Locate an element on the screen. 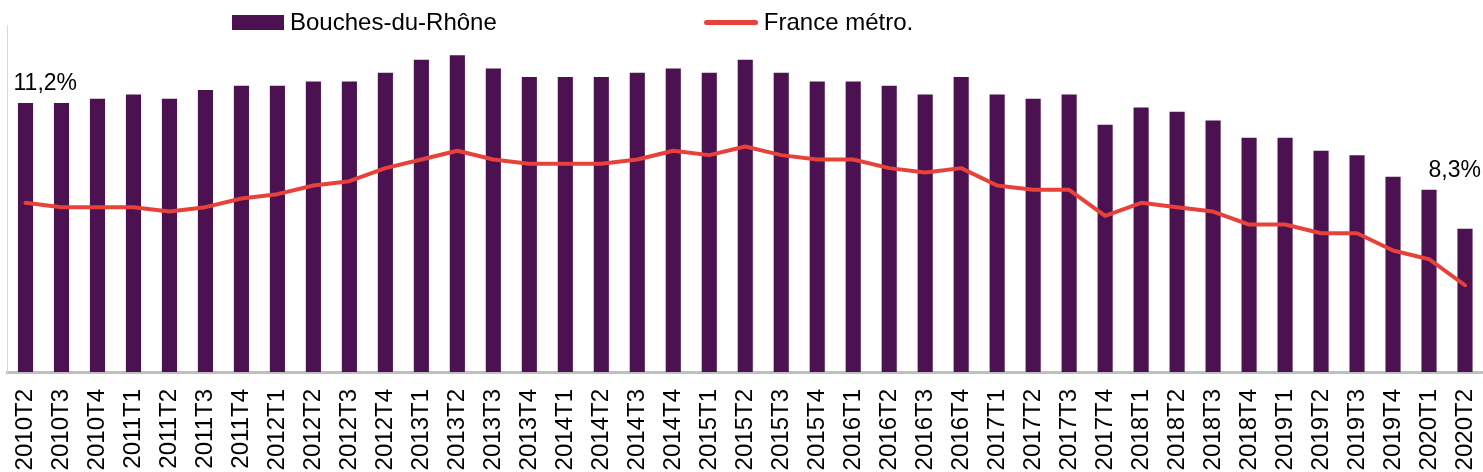 The height and width of the screenshot is (472, 1483). data-label: 8,3% is located at coordinates (1455, 168).